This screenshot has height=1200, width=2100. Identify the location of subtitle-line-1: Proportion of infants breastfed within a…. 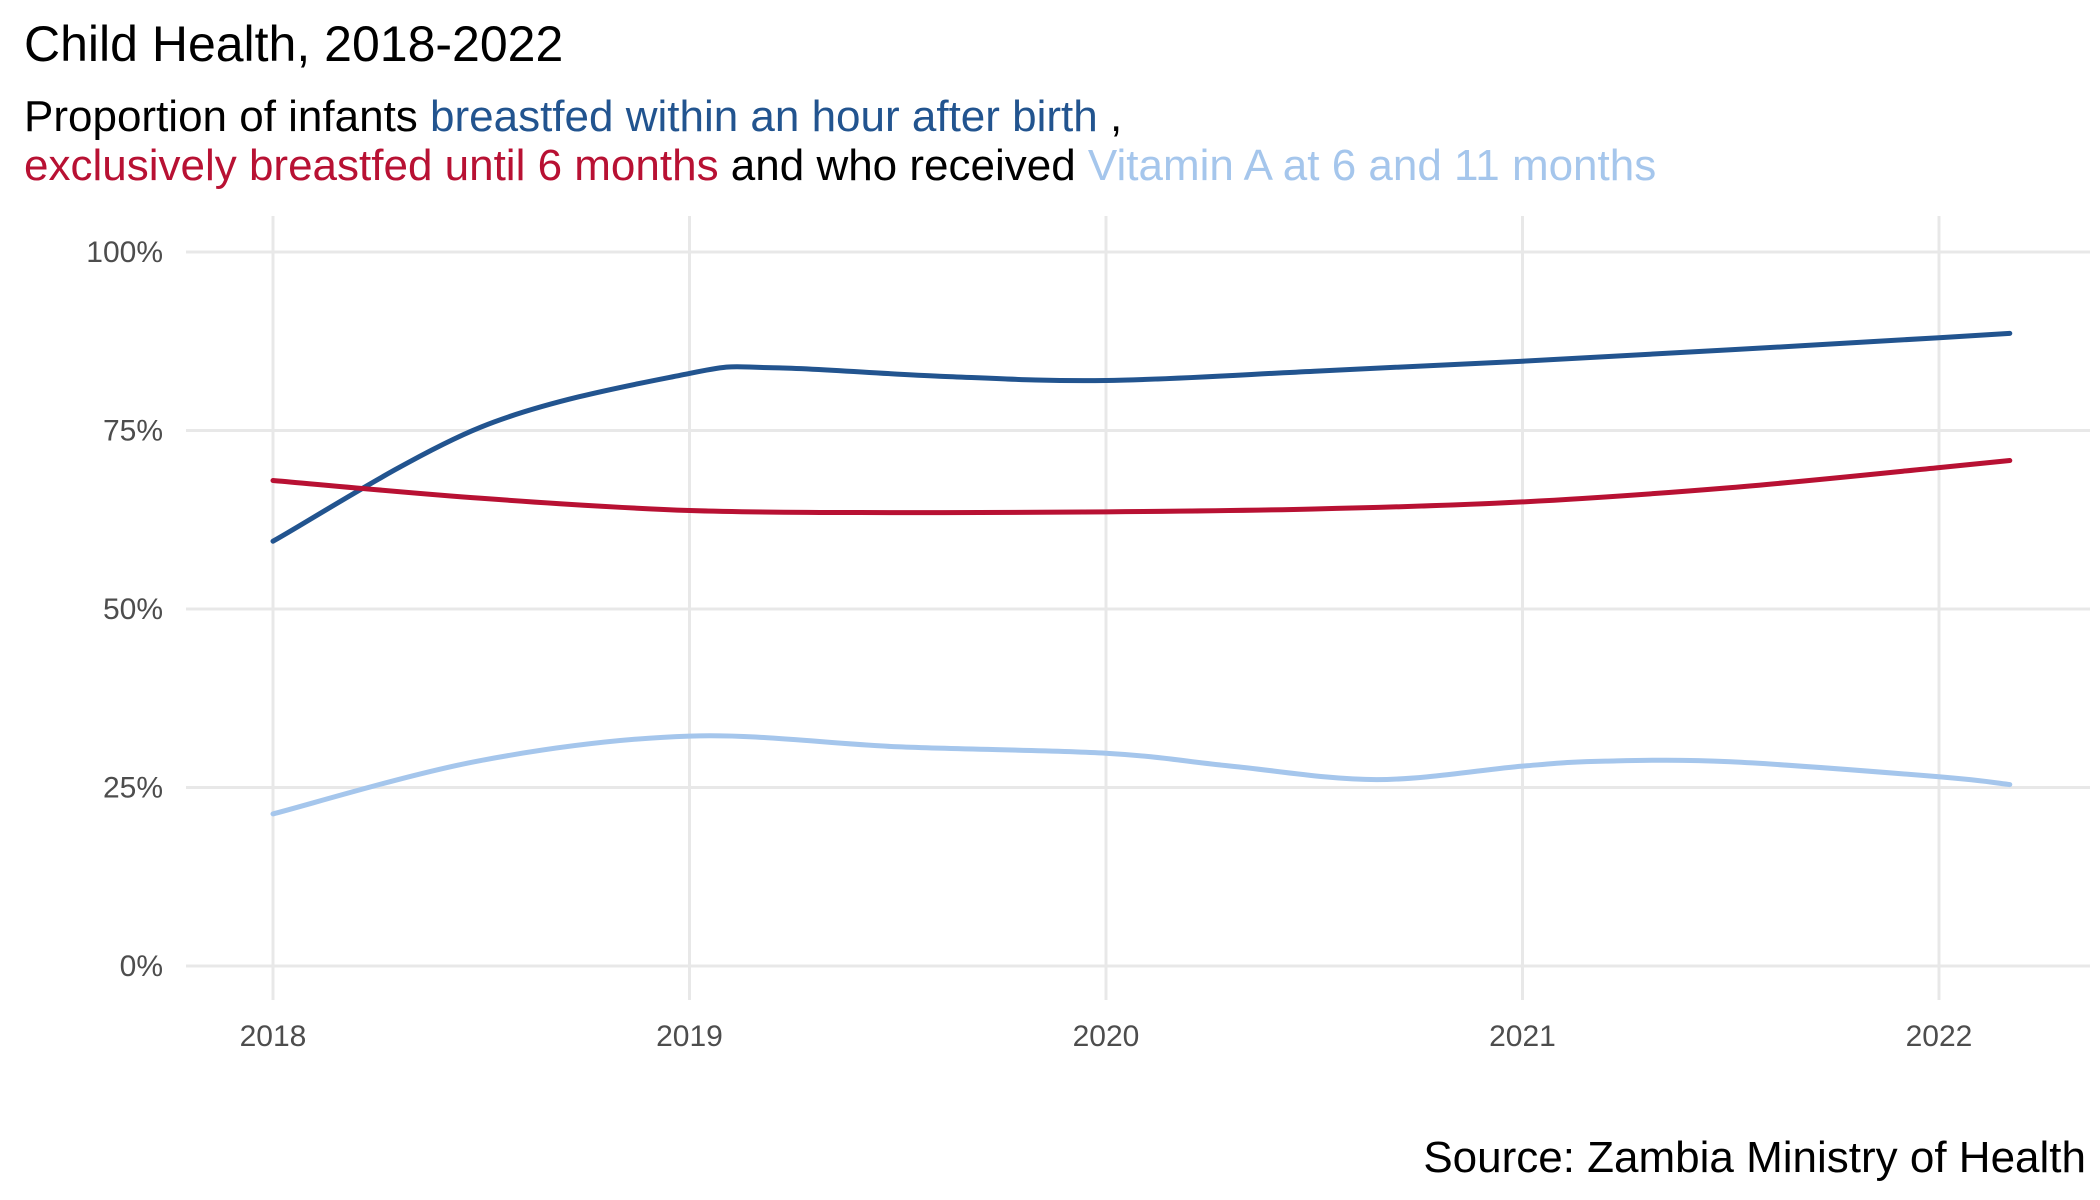
(840, 116).